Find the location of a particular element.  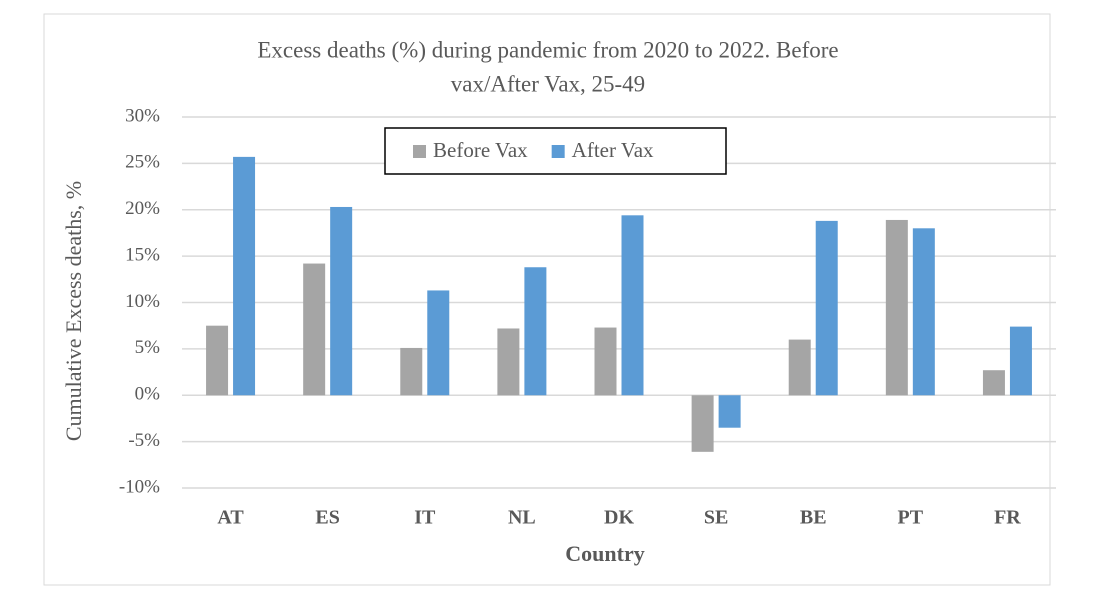

y-axis-title: Cumulative Excess deaths, % is located at coordinates (73, 311).